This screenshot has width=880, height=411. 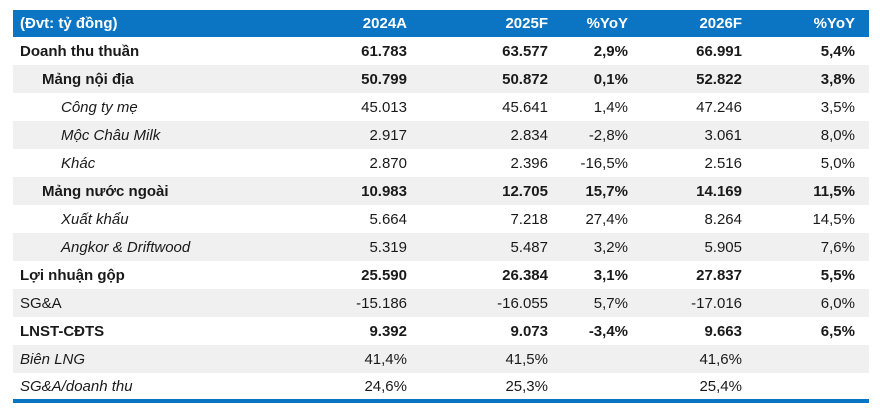 I want to click on cell-value: 24,6%, so click(x=385, y=386).